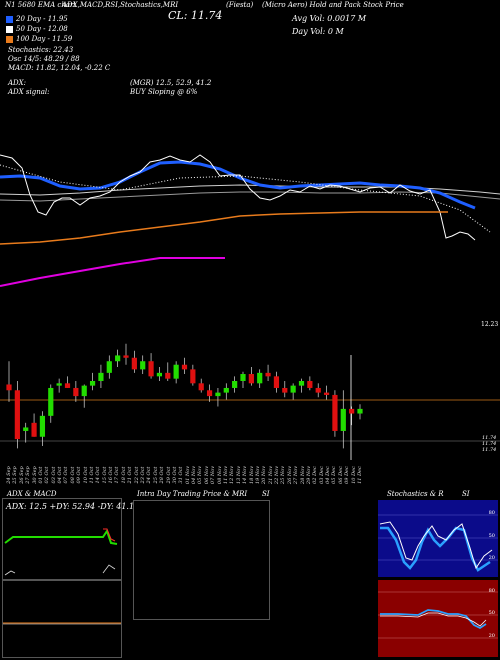 Image resolution: width=500 pixels, height=660 pixels. What do you see at coordinates (296, 475) in the screenshot?
I see `date-tick-label: 27 Nov` at bounding box center [296, 475].